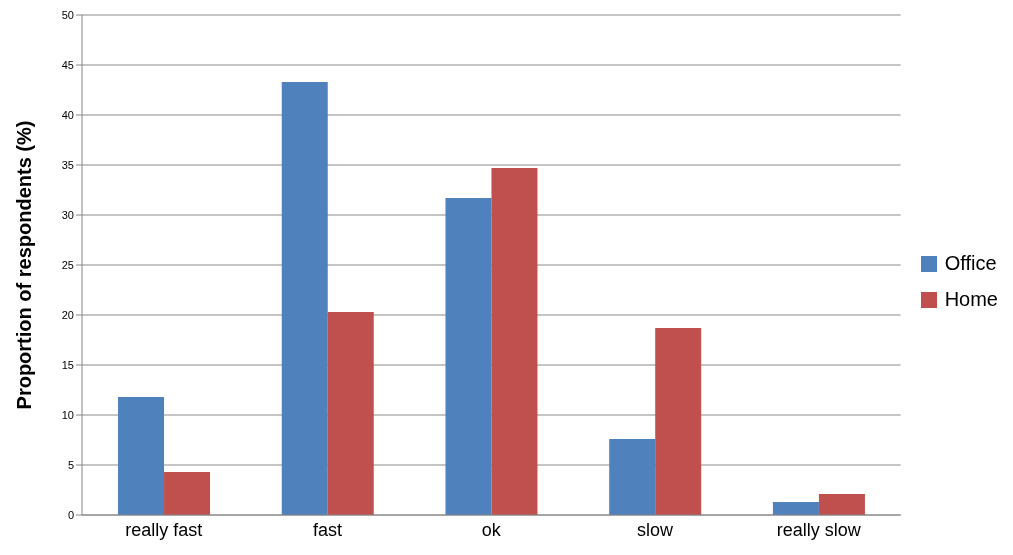  I want to click on legend-label: Home, so click(971, 299).